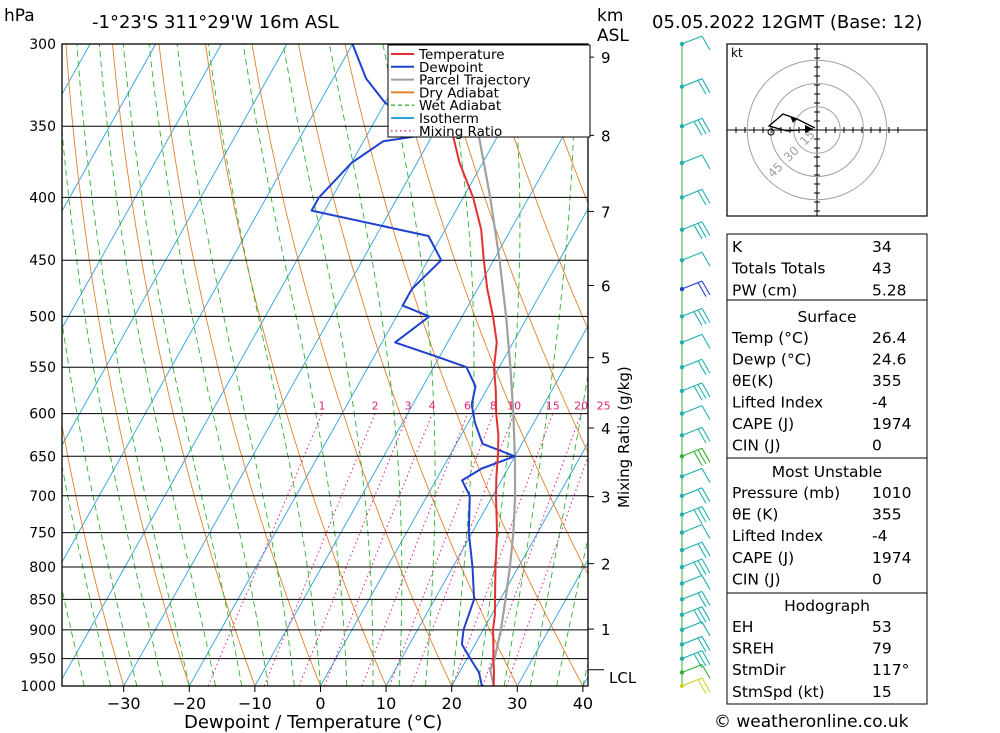 Image resolution: width=1000 pixels, height=733 pixels. I want to click on basic-index-value: 5.28, so click(889, 290).